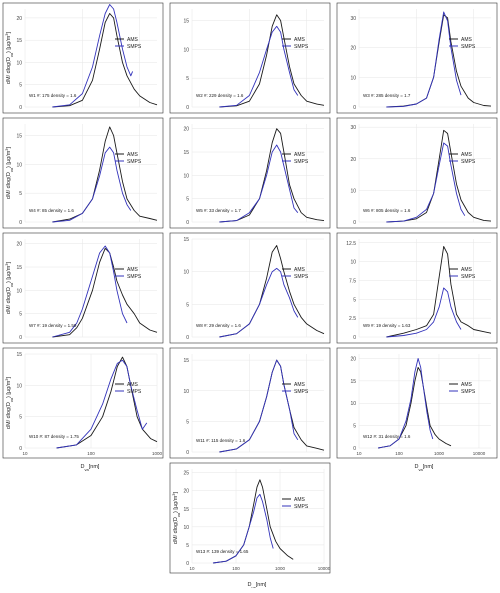 The height and width of the screenshot is (593, 500). What do you see at coordinates (218, 210) in the screenshot?
I see `panel-annotation: W5 #: 33 density = 1.7` at bounding box center [218, 210].